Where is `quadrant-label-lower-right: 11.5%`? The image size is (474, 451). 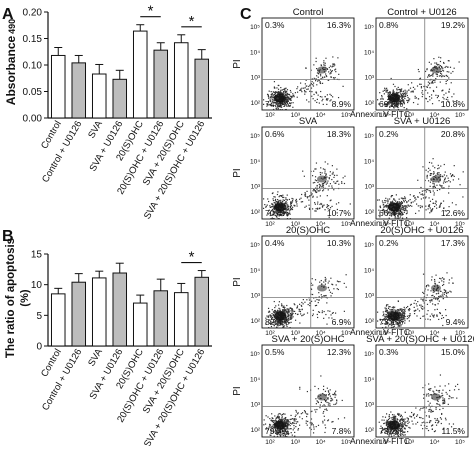
quadrant-label-lower-right: 11.5% is located at coordinates (454, 431).